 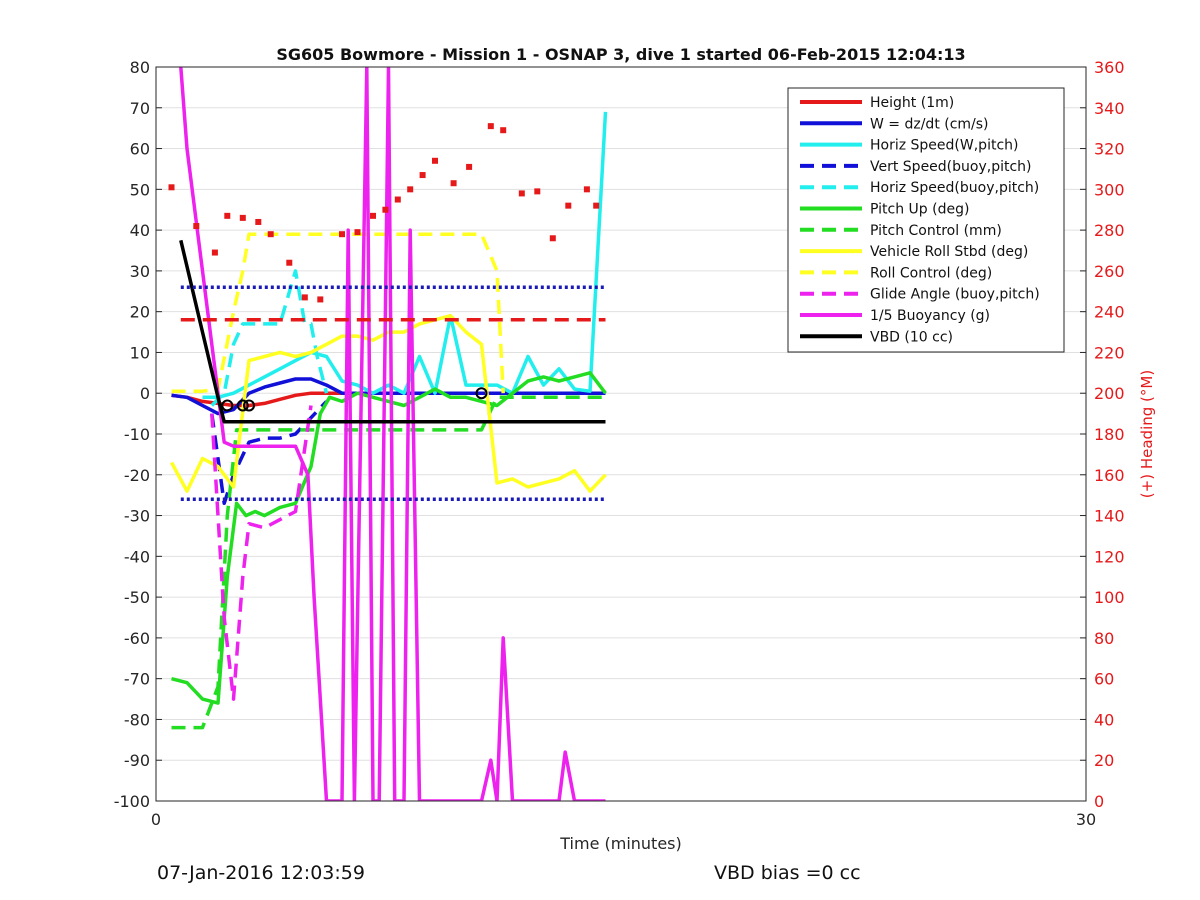 I want to click on x-axis-label: Time (minutes), so click(x=620, y=843).